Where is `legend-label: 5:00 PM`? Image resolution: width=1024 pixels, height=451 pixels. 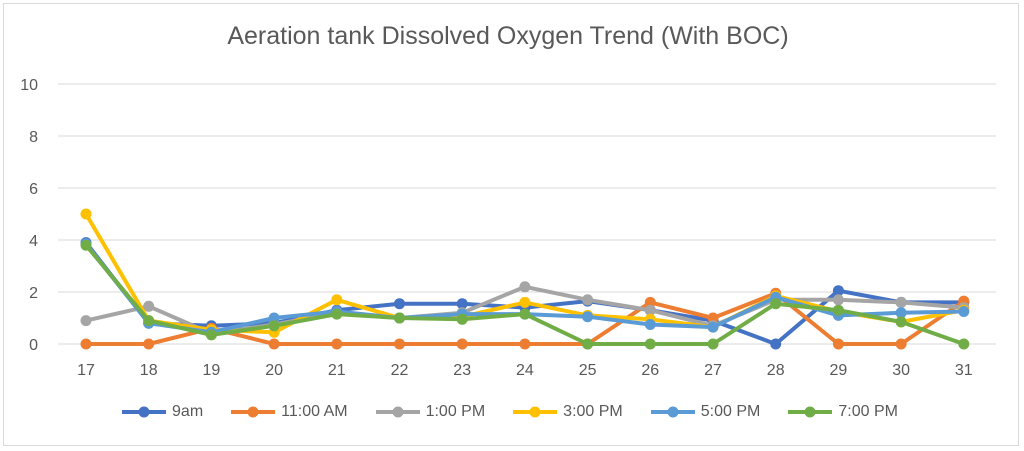
legend-label: 5:00 PM is located at coordinates (730, 411).